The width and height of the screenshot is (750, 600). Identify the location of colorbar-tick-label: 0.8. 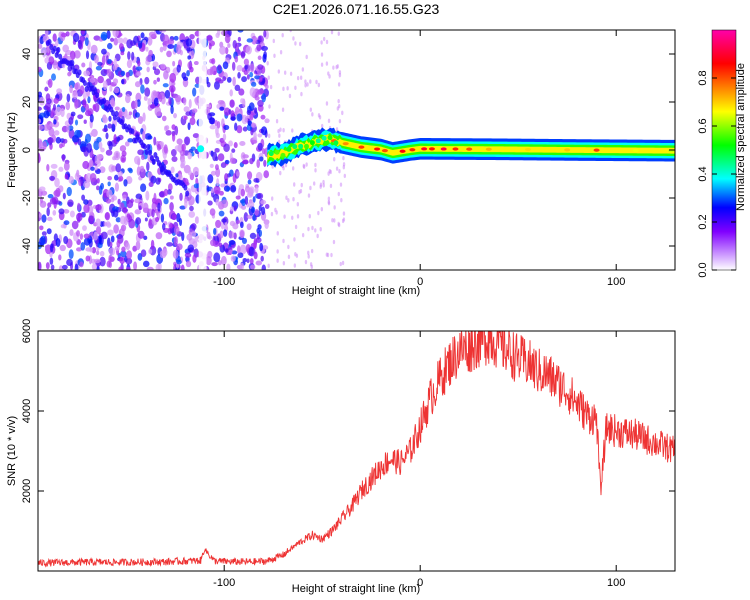
(703, 77).